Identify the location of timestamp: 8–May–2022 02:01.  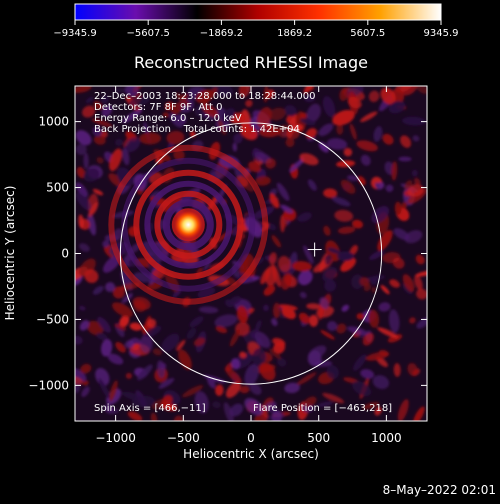
(439, 490).